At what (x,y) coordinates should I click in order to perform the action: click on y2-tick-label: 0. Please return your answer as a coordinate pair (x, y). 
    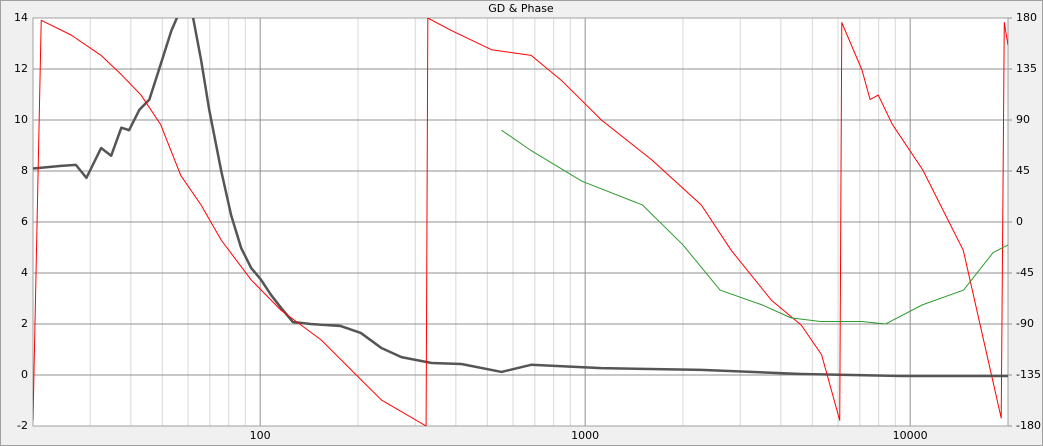
    Looking at the image, I should click on (1019, 221).